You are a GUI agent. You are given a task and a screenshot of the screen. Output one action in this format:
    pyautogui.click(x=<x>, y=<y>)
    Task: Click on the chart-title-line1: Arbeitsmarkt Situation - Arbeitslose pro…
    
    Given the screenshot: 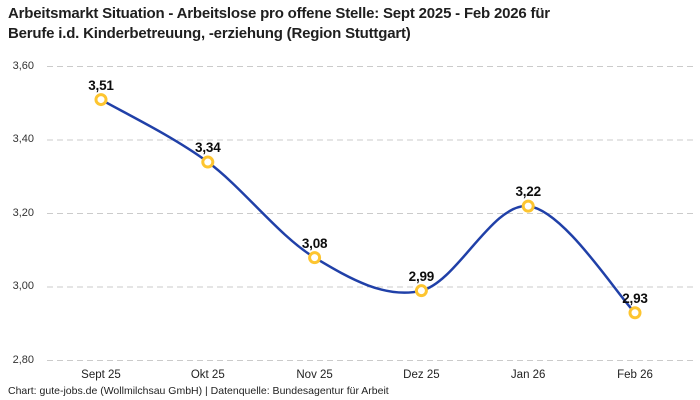 What is the action you would take?
    pyautogui.click(x=279, y=13)
    